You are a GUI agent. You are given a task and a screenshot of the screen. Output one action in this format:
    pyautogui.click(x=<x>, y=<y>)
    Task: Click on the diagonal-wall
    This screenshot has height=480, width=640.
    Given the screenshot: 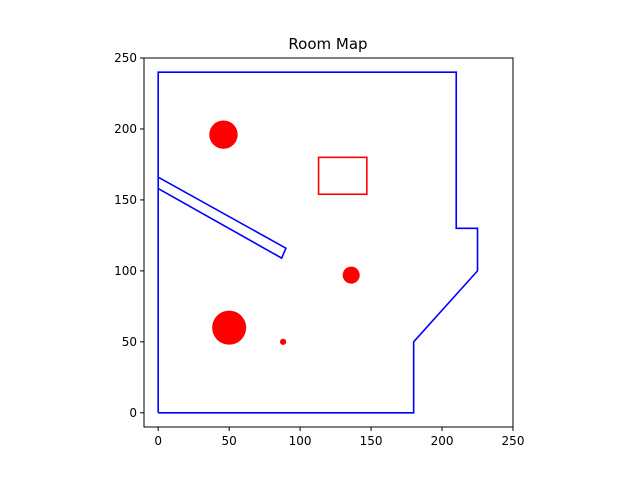 What is the action you would take?
    pyautogui.click(x=222, y=218)
    